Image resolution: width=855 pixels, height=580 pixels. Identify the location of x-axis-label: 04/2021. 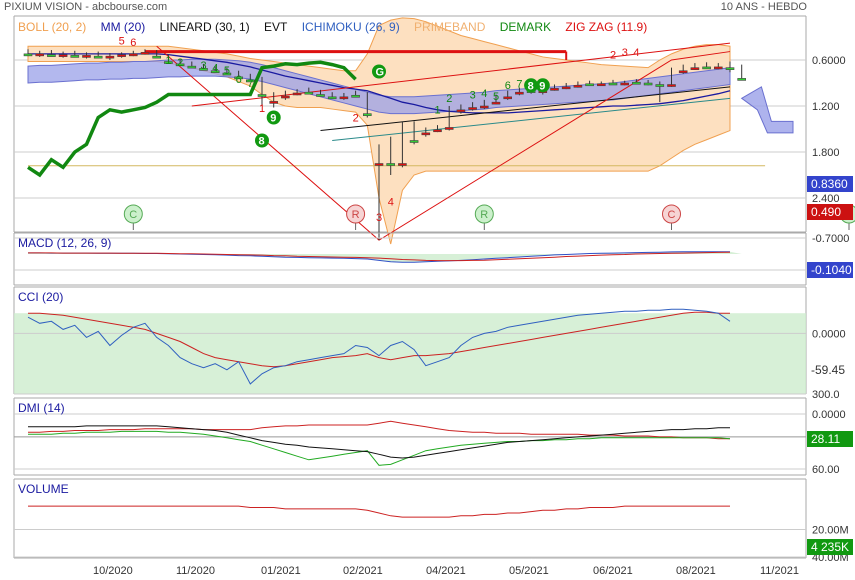
(446, 571).